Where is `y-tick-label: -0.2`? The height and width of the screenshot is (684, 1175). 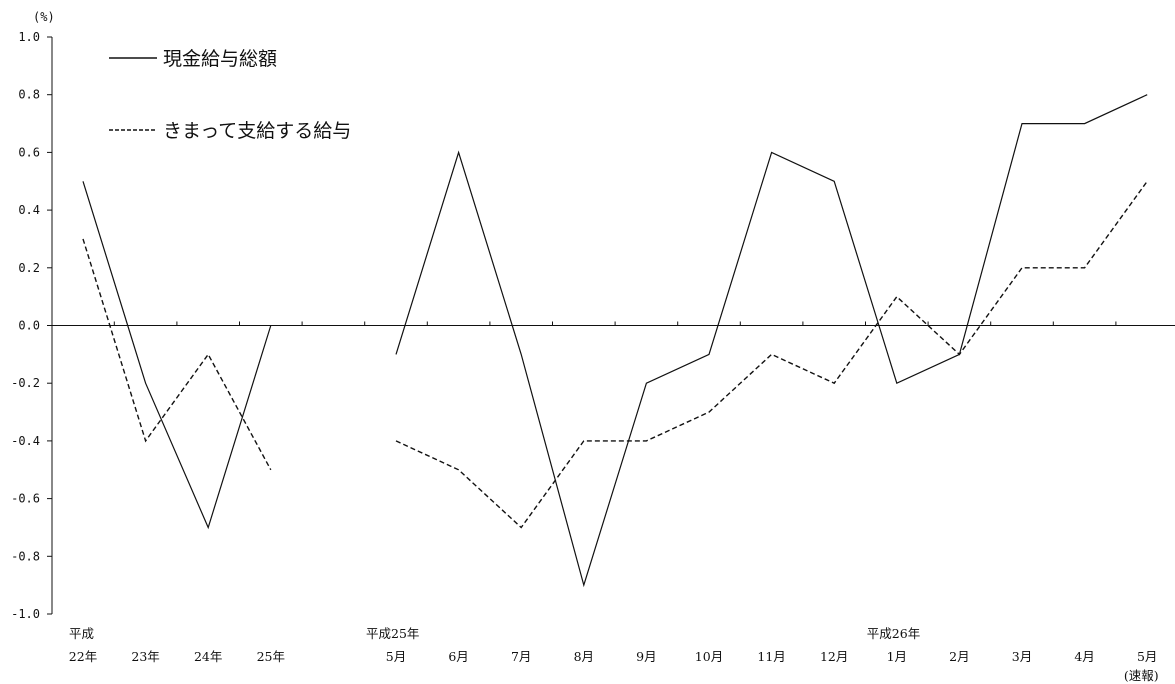
y-tick-label: -0.2 is located at coordinates (25, 383).